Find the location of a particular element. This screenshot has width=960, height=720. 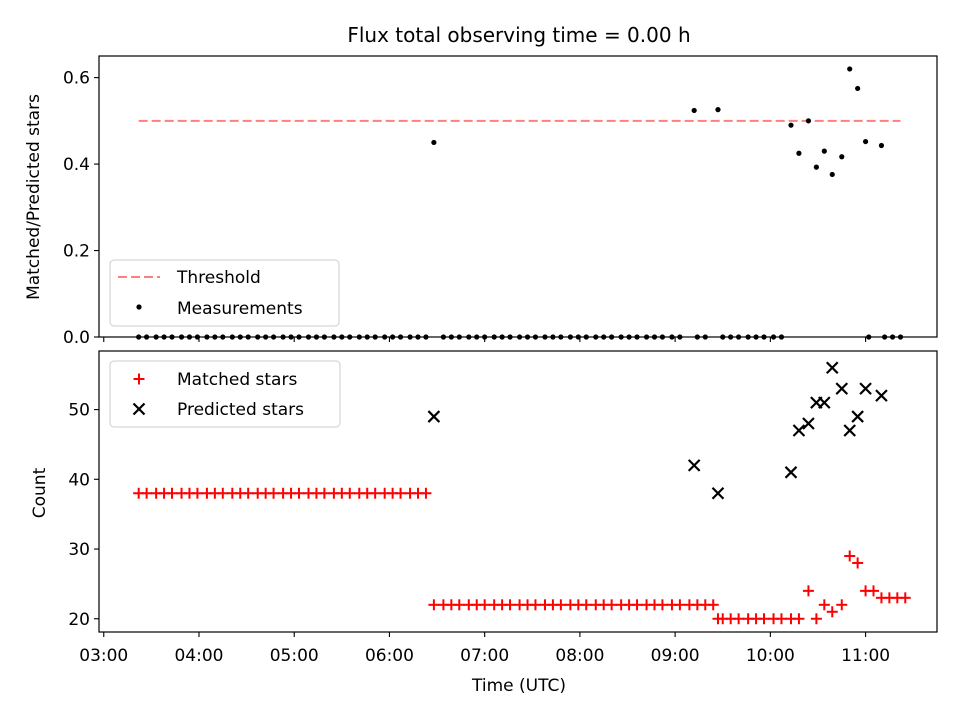

legend-predicted-swatch is located at coordinates (139, 409).